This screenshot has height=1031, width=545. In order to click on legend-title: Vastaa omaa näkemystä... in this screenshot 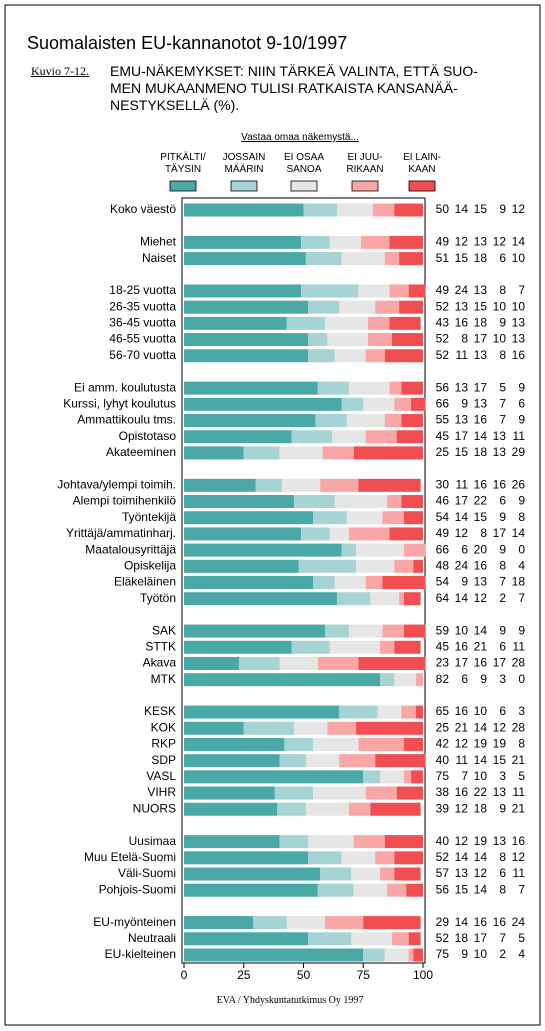, I will do `click(300, 137)`.